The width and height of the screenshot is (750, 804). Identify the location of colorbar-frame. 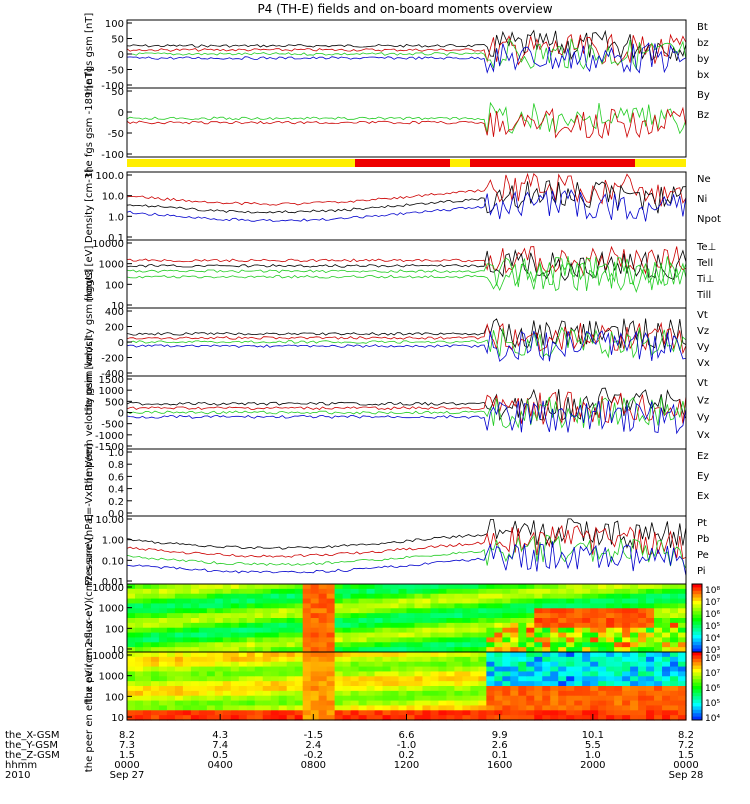
(697, 686).